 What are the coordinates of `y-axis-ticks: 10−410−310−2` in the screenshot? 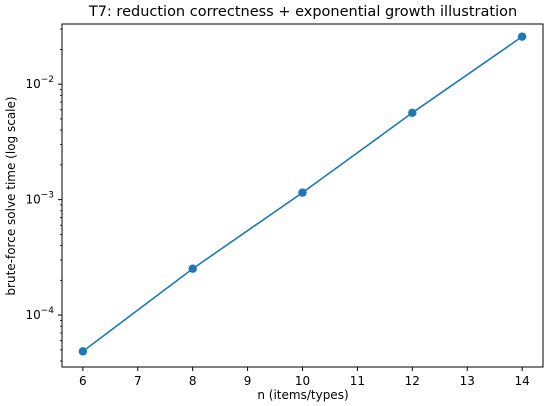 It's located at (43, 198).